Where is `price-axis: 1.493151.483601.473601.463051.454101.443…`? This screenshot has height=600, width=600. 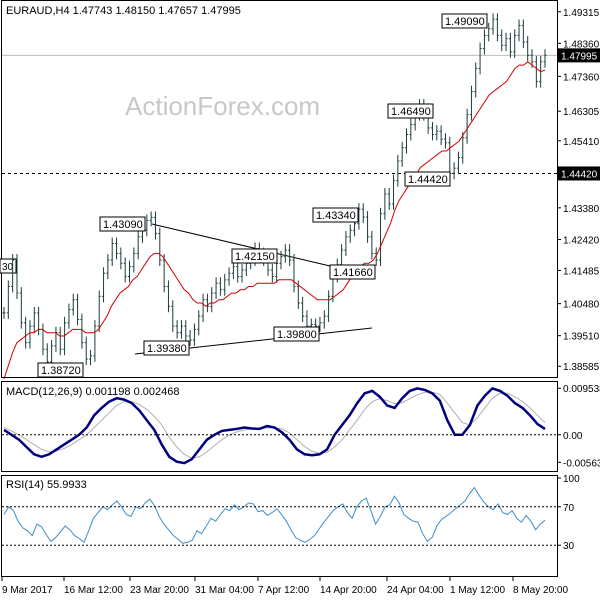
price-axis: 1.493151.483601.473601.463051.454101.443… is located at coordinates (578, 190).